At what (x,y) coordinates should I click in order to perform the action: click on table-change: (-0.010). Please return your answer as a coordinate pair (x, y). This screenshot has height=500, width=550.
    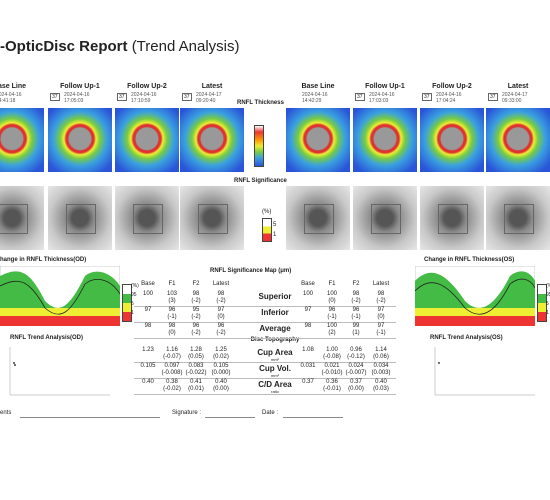
    Looking at the image, I should click on (332, 373).